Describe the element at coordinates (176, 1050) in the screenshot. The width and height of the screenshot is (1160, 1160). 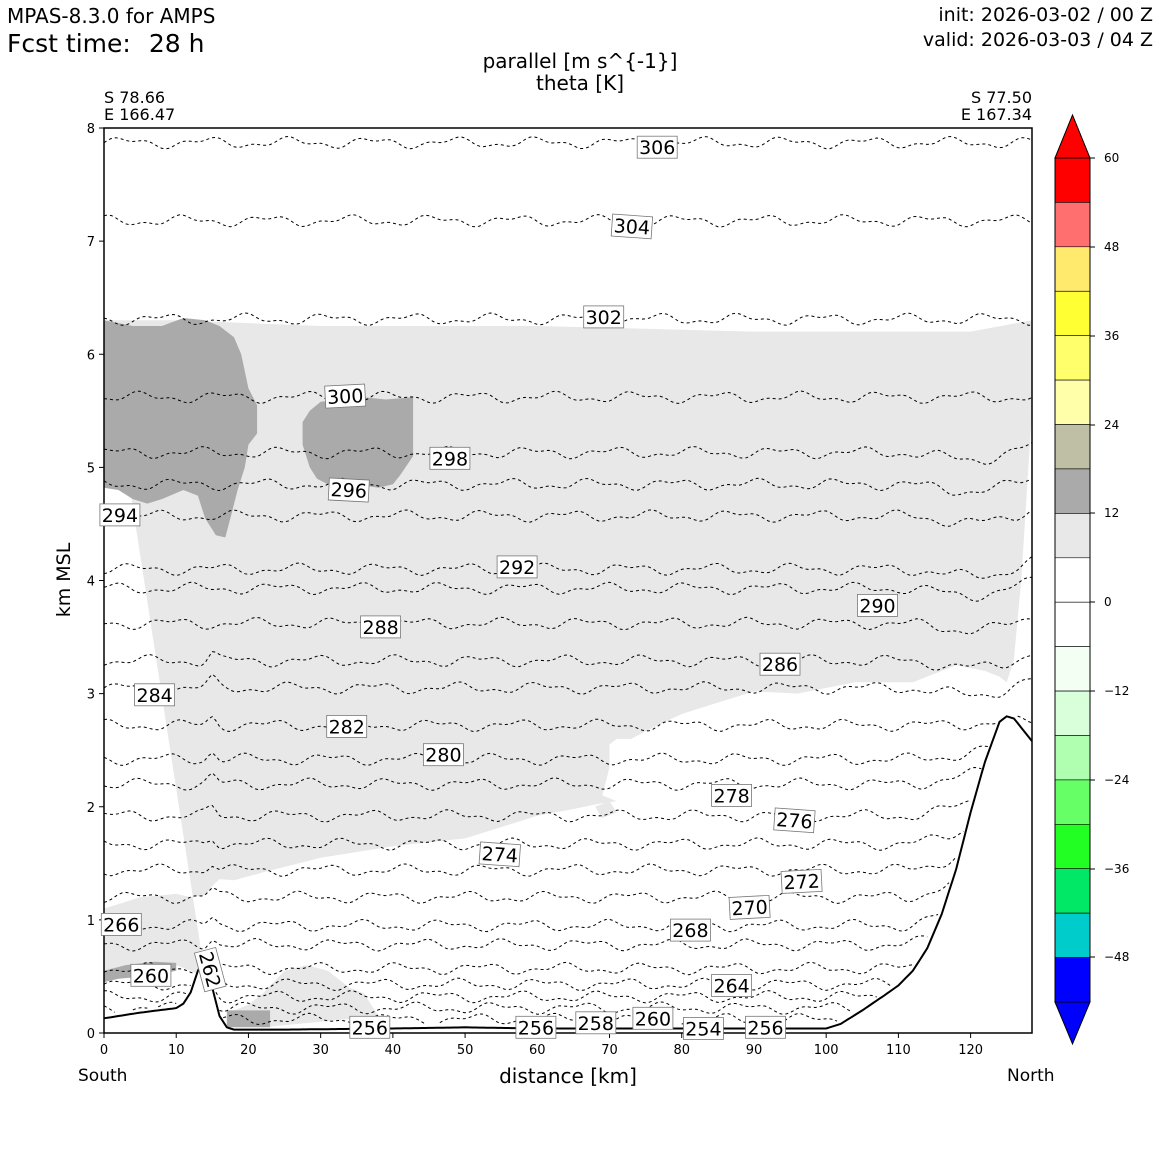
I see `x-tick-label: 10` at that location.